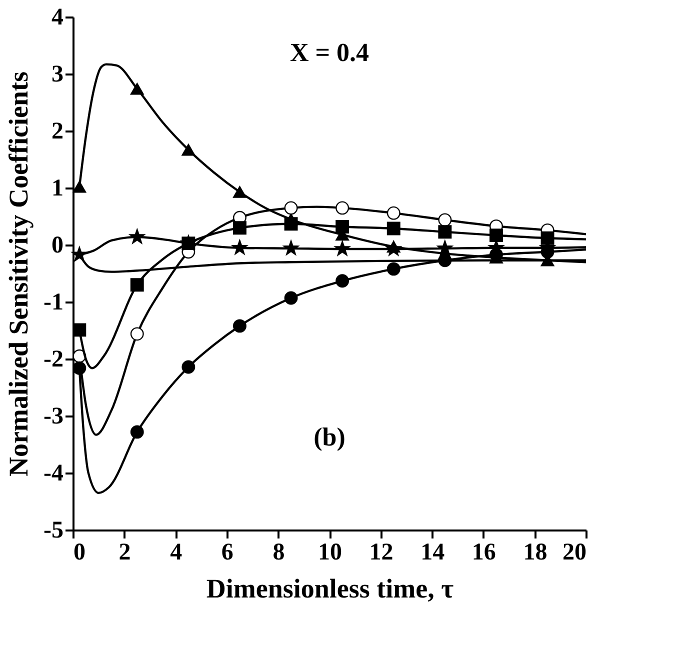 The image size is (685, 665). I want to click on x-tick-label: 20, so click(574, 553).